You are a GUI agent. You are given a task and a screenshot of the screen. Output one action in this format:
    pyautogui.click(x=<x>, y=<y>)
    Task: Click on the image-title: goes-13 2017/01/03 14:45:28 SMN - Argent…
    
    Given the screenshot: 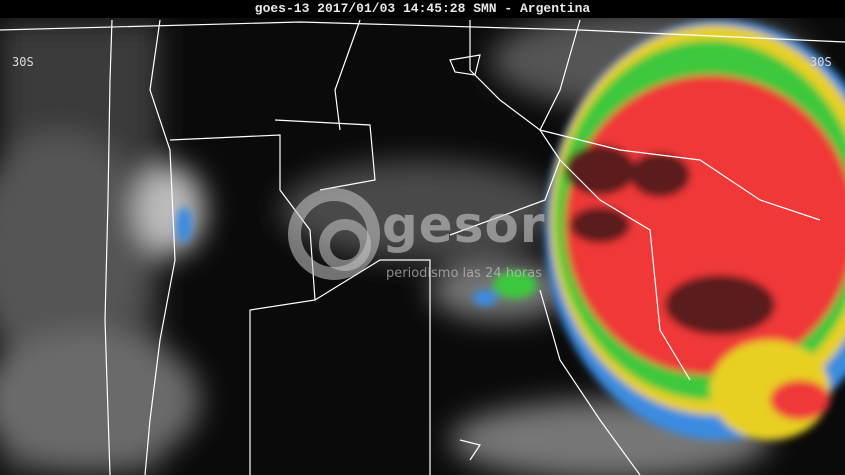 What is the action you would take?
    pyautogui.click(x=422, y=9)
    